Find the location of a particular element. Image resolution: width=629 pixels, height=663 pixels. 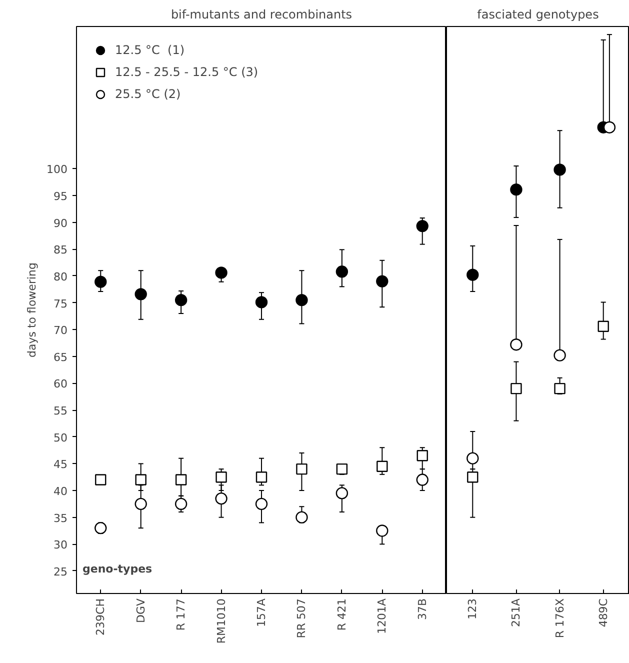

x-tick-label: 251A is located at coordinates (516, 613).